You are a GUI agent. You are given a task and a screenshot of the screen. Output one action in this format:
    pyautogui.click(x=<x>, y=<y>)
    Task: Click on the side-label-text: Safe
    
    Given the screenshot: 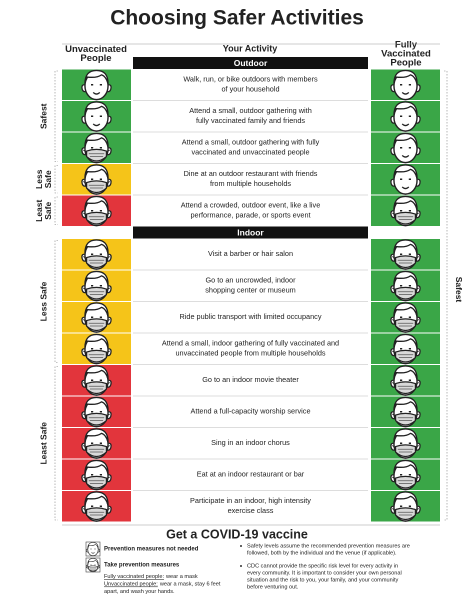 What is the action you would take?
    pyautogui.click(x=48, y=211)
    